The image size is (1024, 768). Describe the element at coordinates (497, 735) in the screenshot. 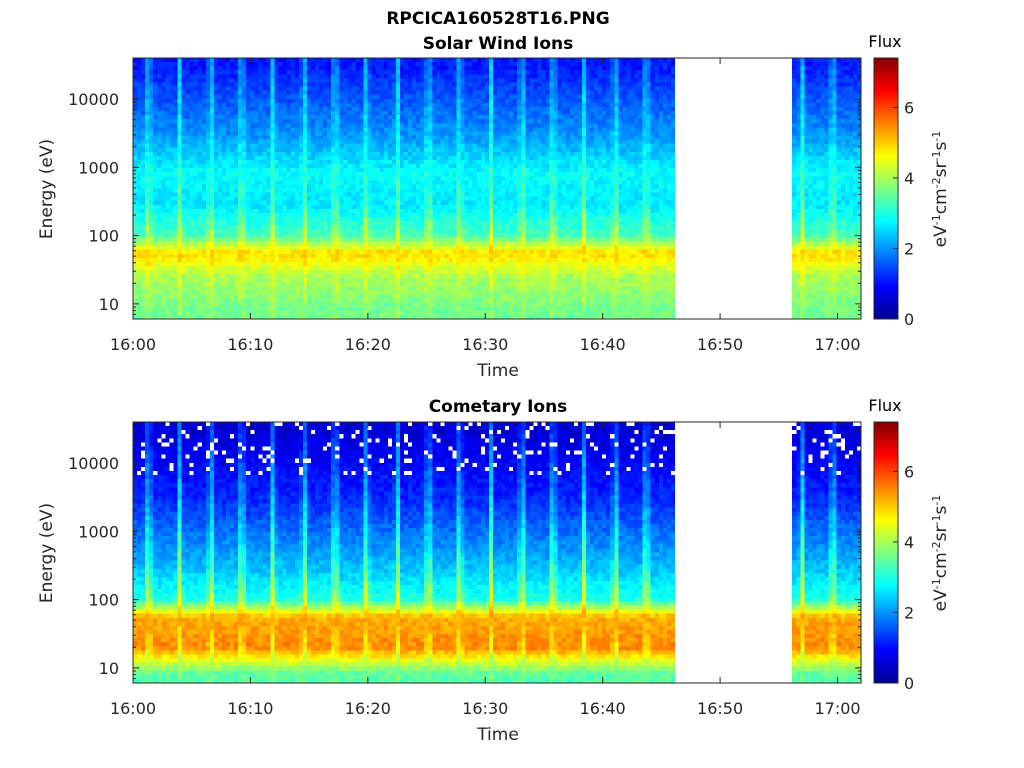

I see `cometary-x-label: Time` at that location.